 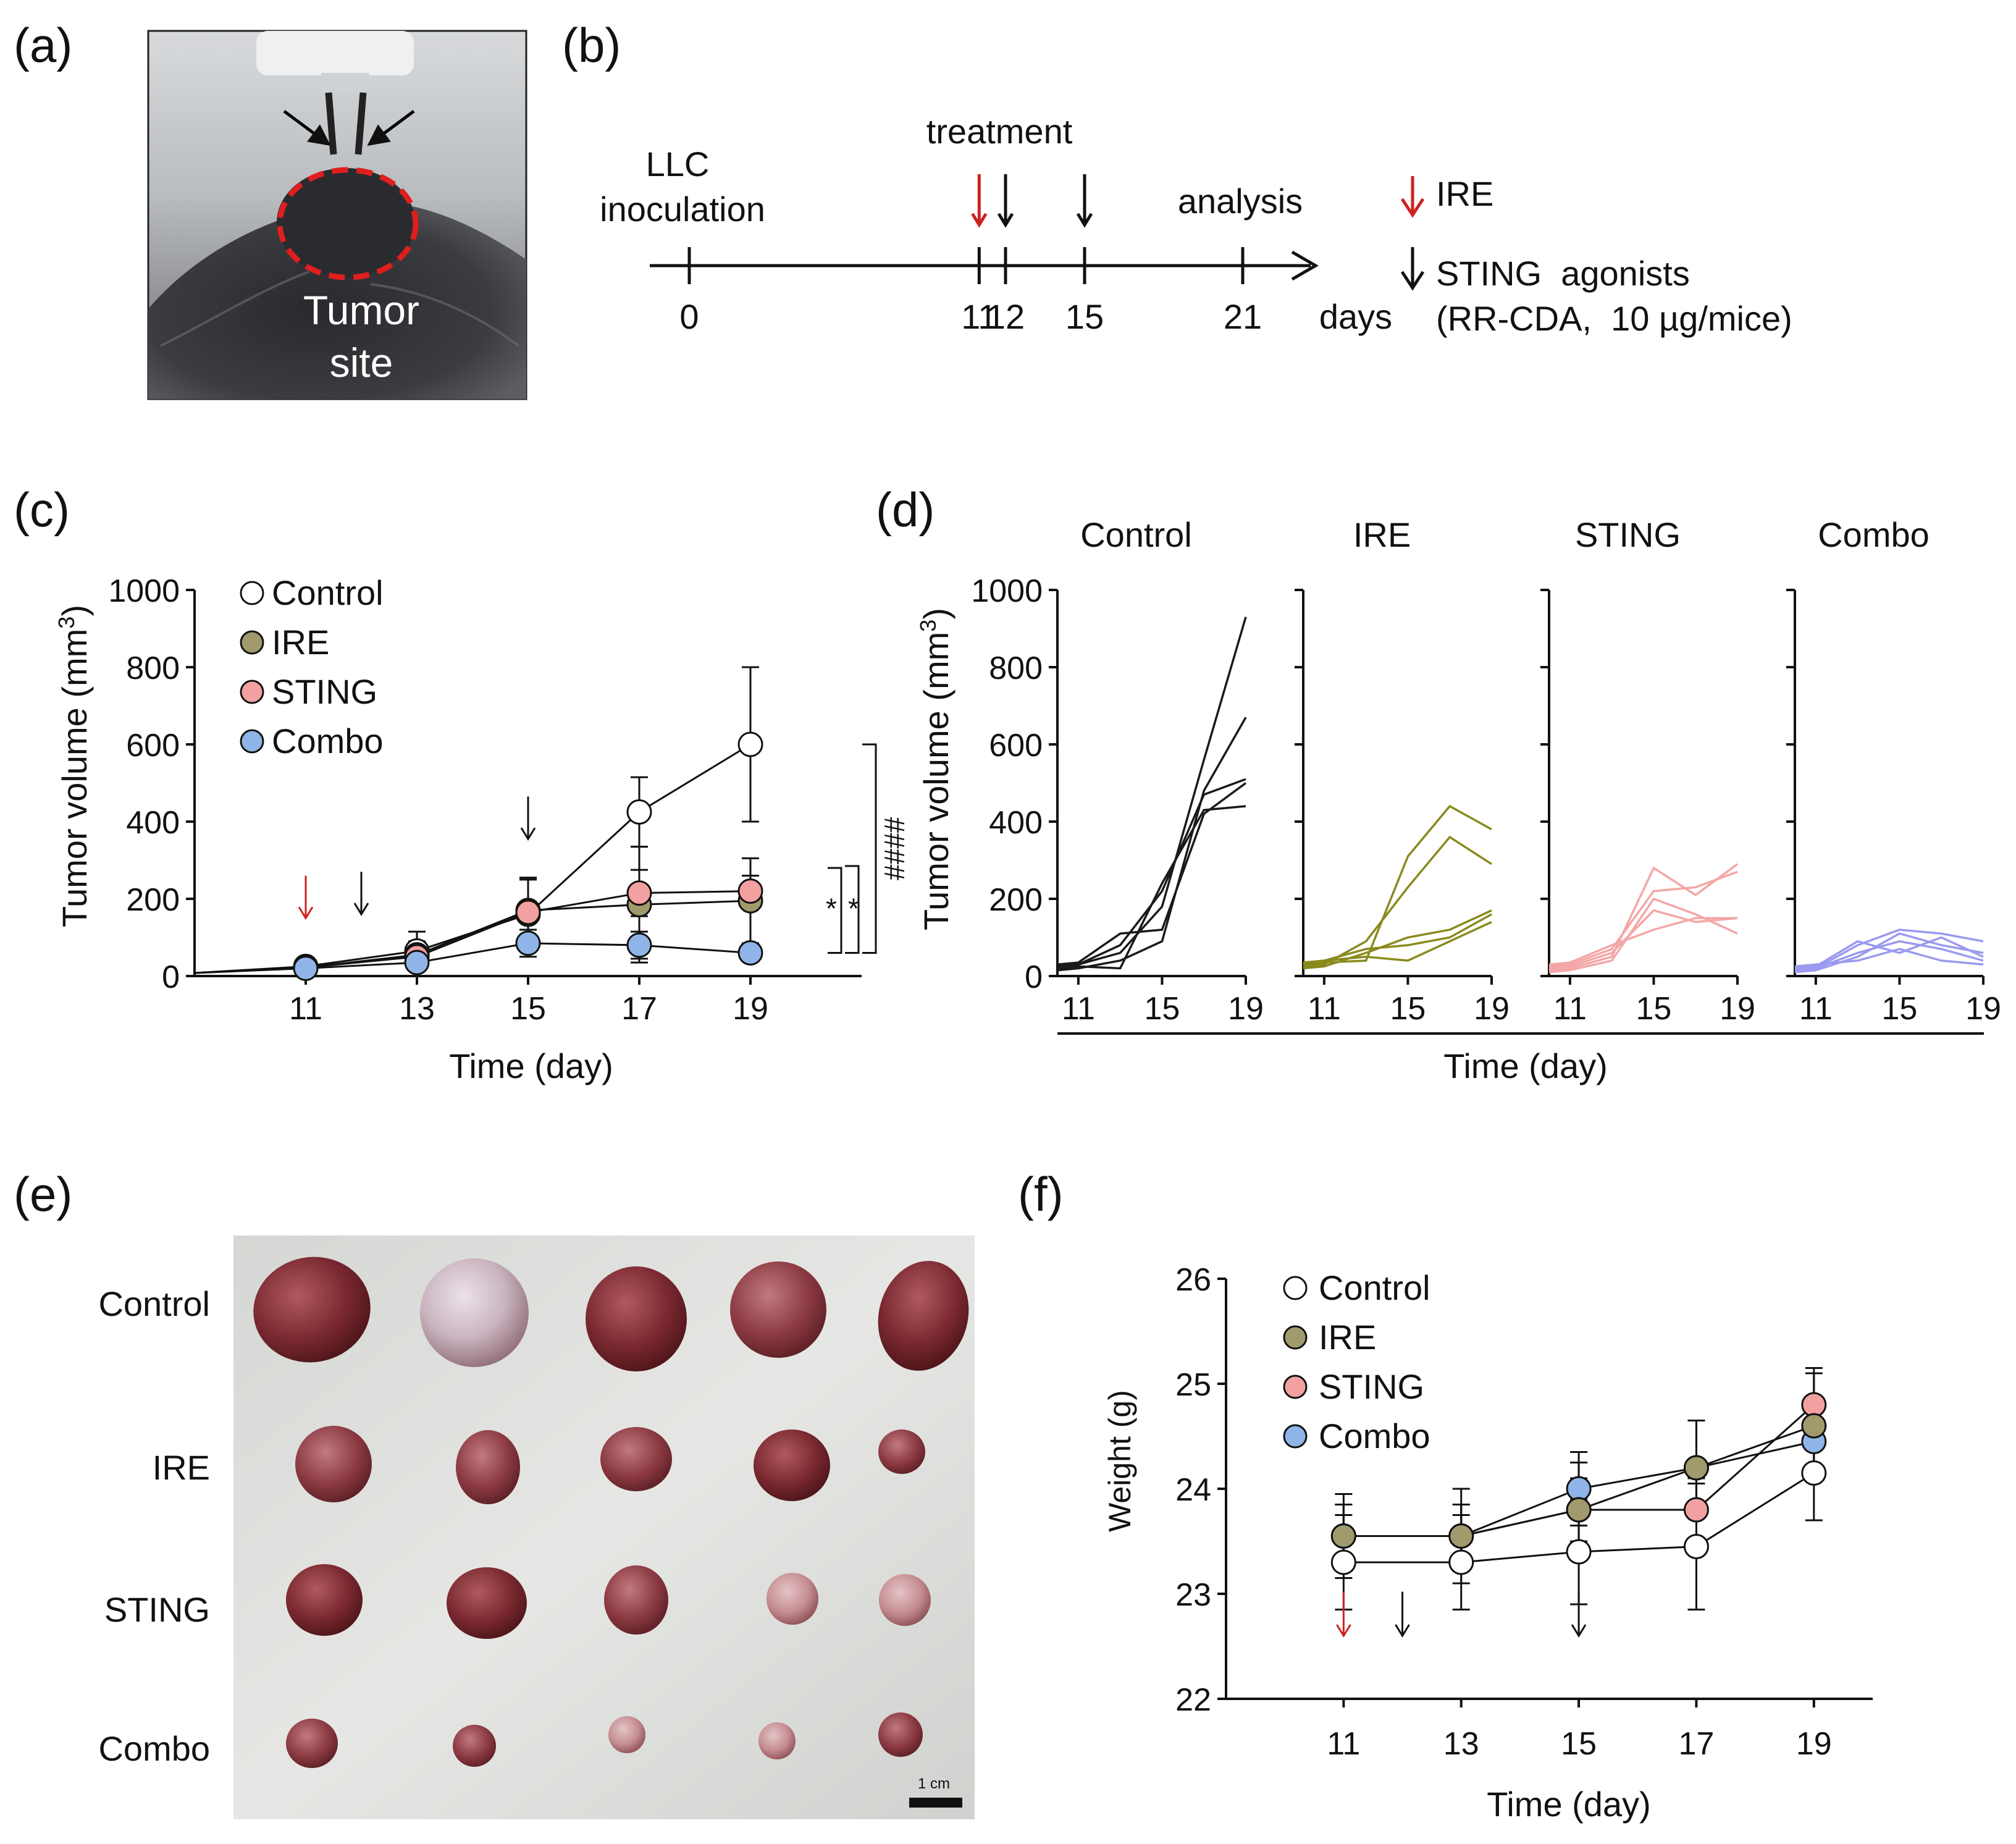 What do you see at coordinates (1737, 1009) in the screenshot?
I see `chart-d-sting-xtick-label-19: 19` at bounding box center [1737, 1009].